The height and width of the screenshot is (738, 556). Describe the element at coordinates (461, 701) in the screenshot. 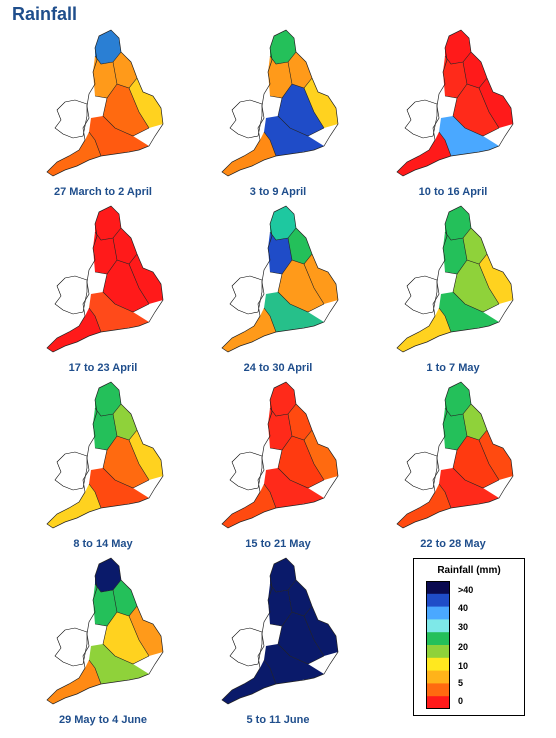

I see `legend-label: 0` at that location.